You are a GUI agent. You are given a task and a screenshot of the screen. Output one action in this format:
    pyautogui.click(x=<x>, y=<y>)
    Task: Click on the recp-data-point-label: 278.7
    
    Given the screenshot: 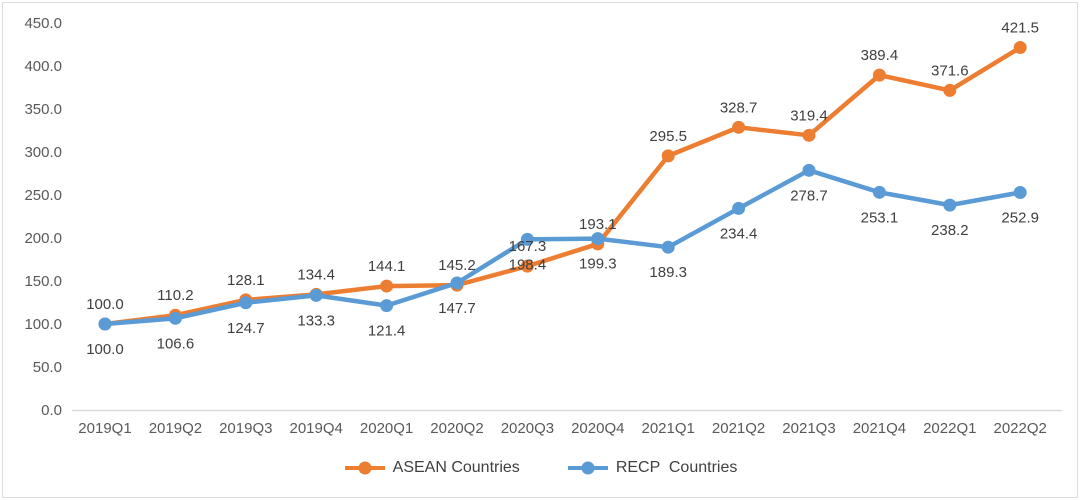 What is the action you would take?
    pyautogui.click(x=809, y=195)
    